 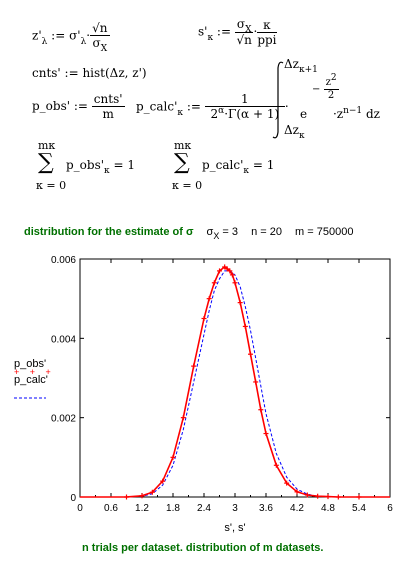 What do you see at coordinates (244, 32) in the screenshot?
I see `sk-fraction-1: σX √n` at bounding box center [244, 32].